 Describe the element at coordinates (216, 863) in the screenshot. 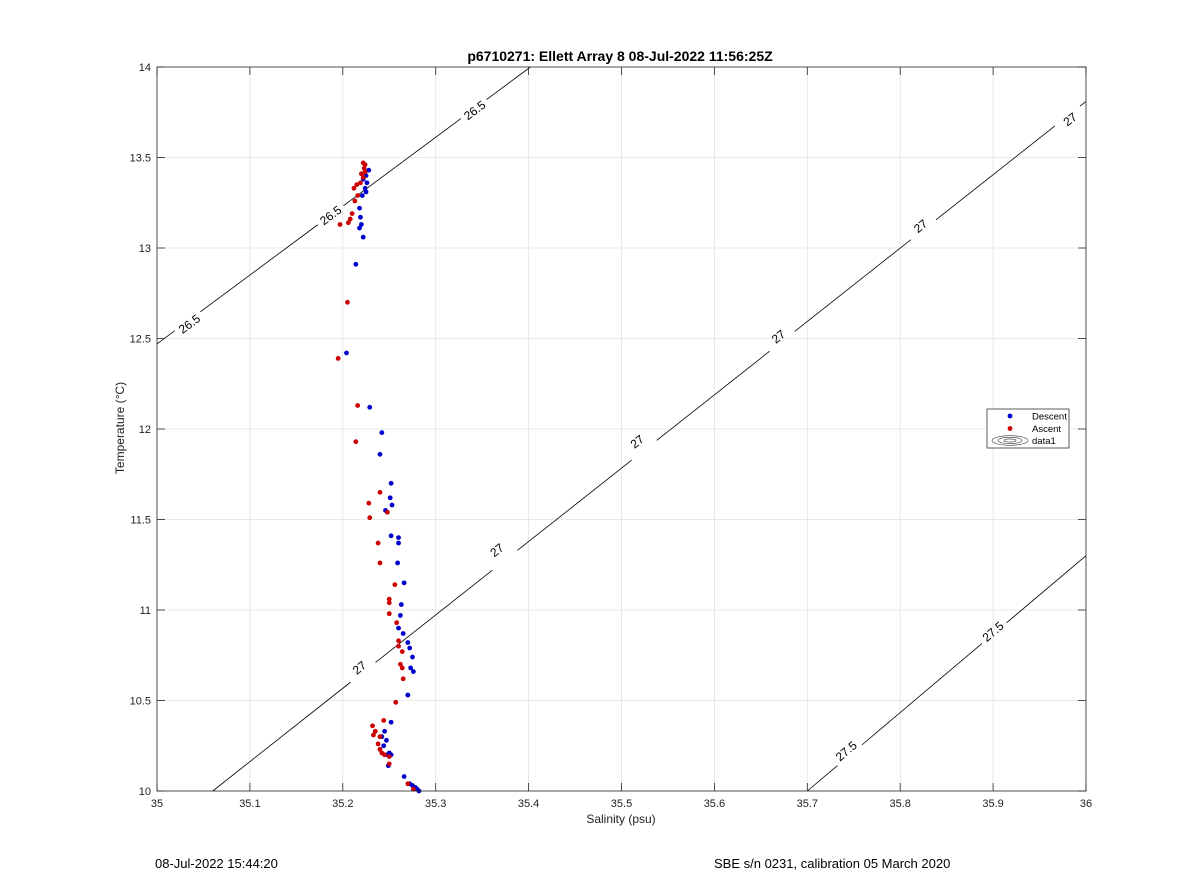

I see `footer-date: 08-Jul-2022 15:44:20` at that location.